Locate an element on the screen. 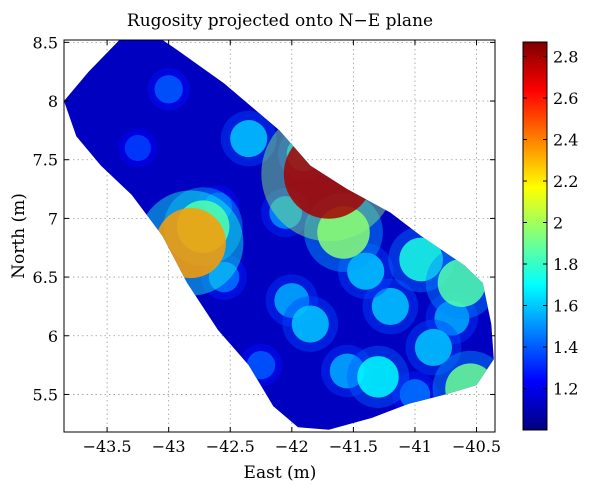 The width and height of the screenshot is (610, 490). colorbar-tick-label: 2.6 is located at coordinates (565, 98).